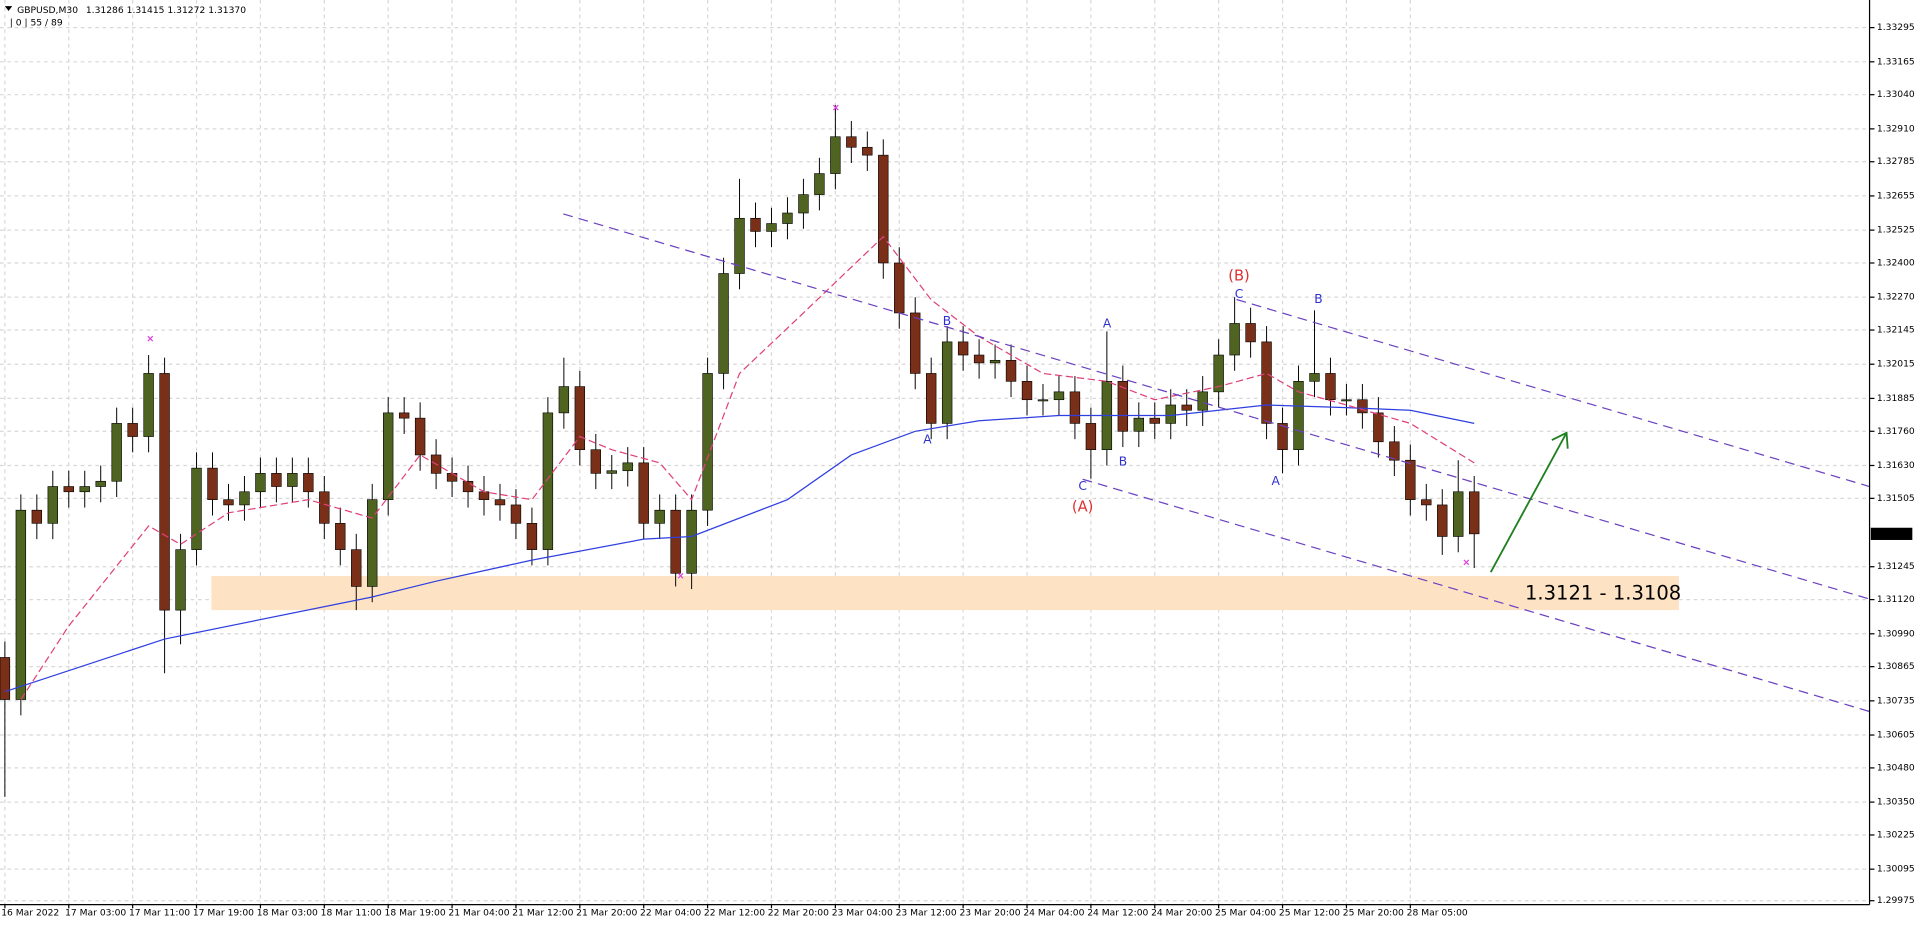  I want to click on wave-label: C, so click(1239, 294).